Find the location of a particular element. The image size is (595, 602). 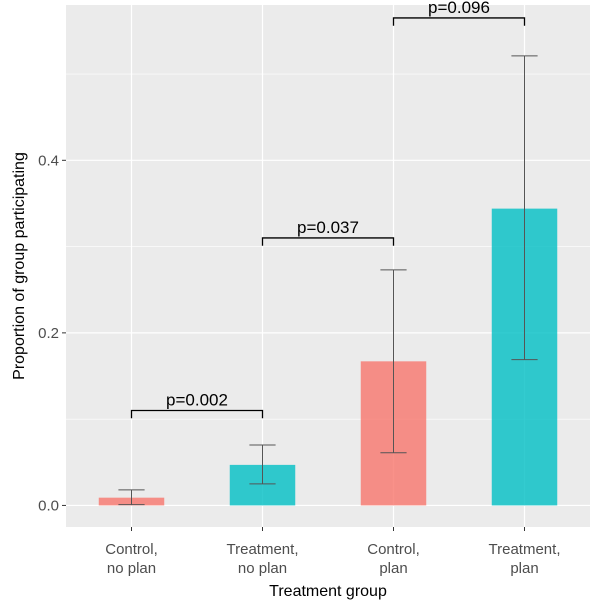

p-value-label: p=0.037 is located at coordinates (328, 227).